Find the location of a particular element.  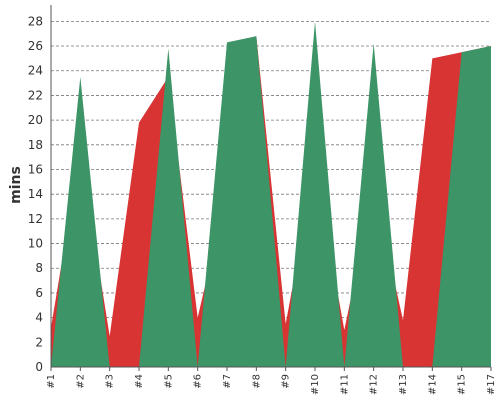

y-axis-title: mins is located at coordinates (16, 185).